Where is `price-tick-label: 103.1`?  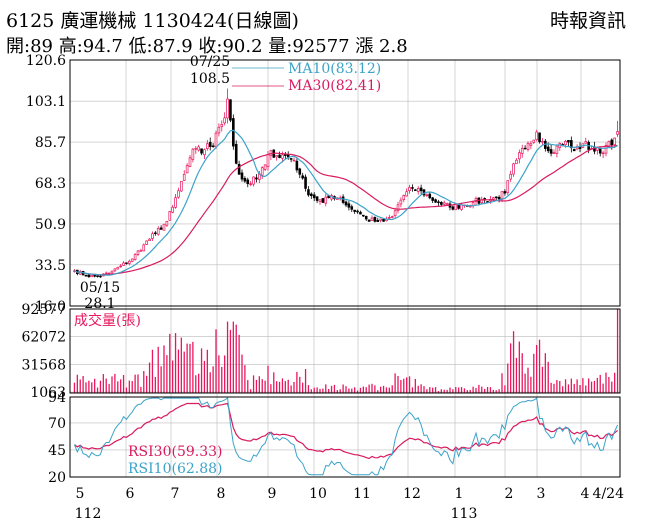 price-tick-label: 103.1 is located at coordinates (46, 102).